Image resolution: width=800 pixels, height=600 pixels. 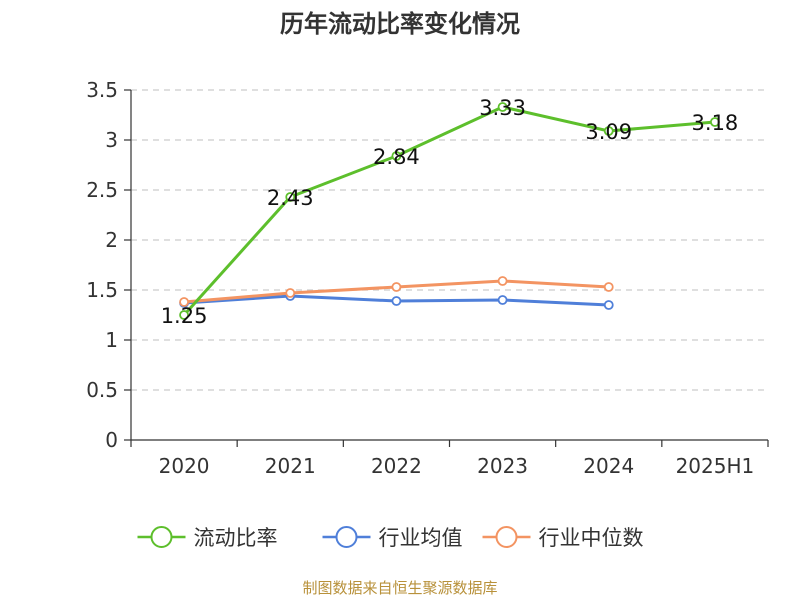 What do you see at coordinates (102, 265) in the screenshot?
I see `y-axis-ticks: 0 0.5 1 1.5 2 2.5 3 3.5` at bounding box center [102, 265].